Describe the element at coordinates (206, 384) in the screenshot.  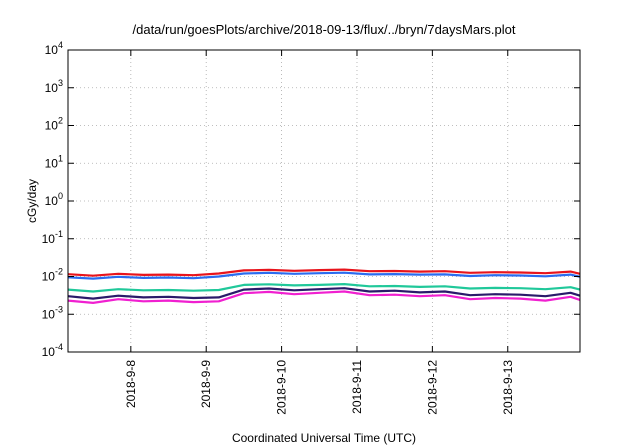
I see `x-tick-label: 2018-9-9` at that location.